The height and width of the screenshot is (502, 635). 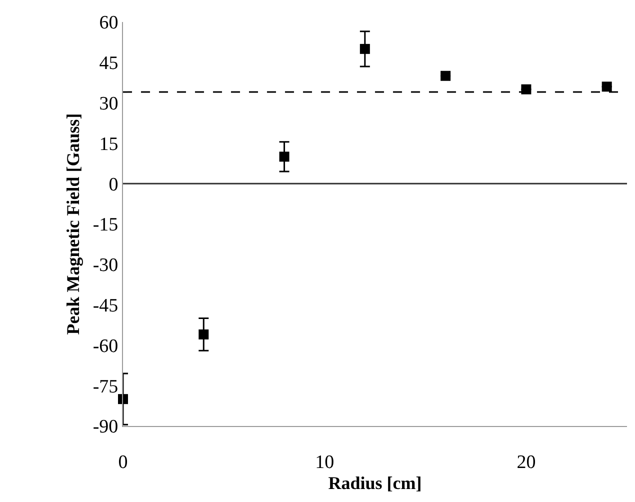 What do you see at coordinates (108, 23) in the screenshot?
I see `y-tick-label: 60` at bounding box center [108, 23].